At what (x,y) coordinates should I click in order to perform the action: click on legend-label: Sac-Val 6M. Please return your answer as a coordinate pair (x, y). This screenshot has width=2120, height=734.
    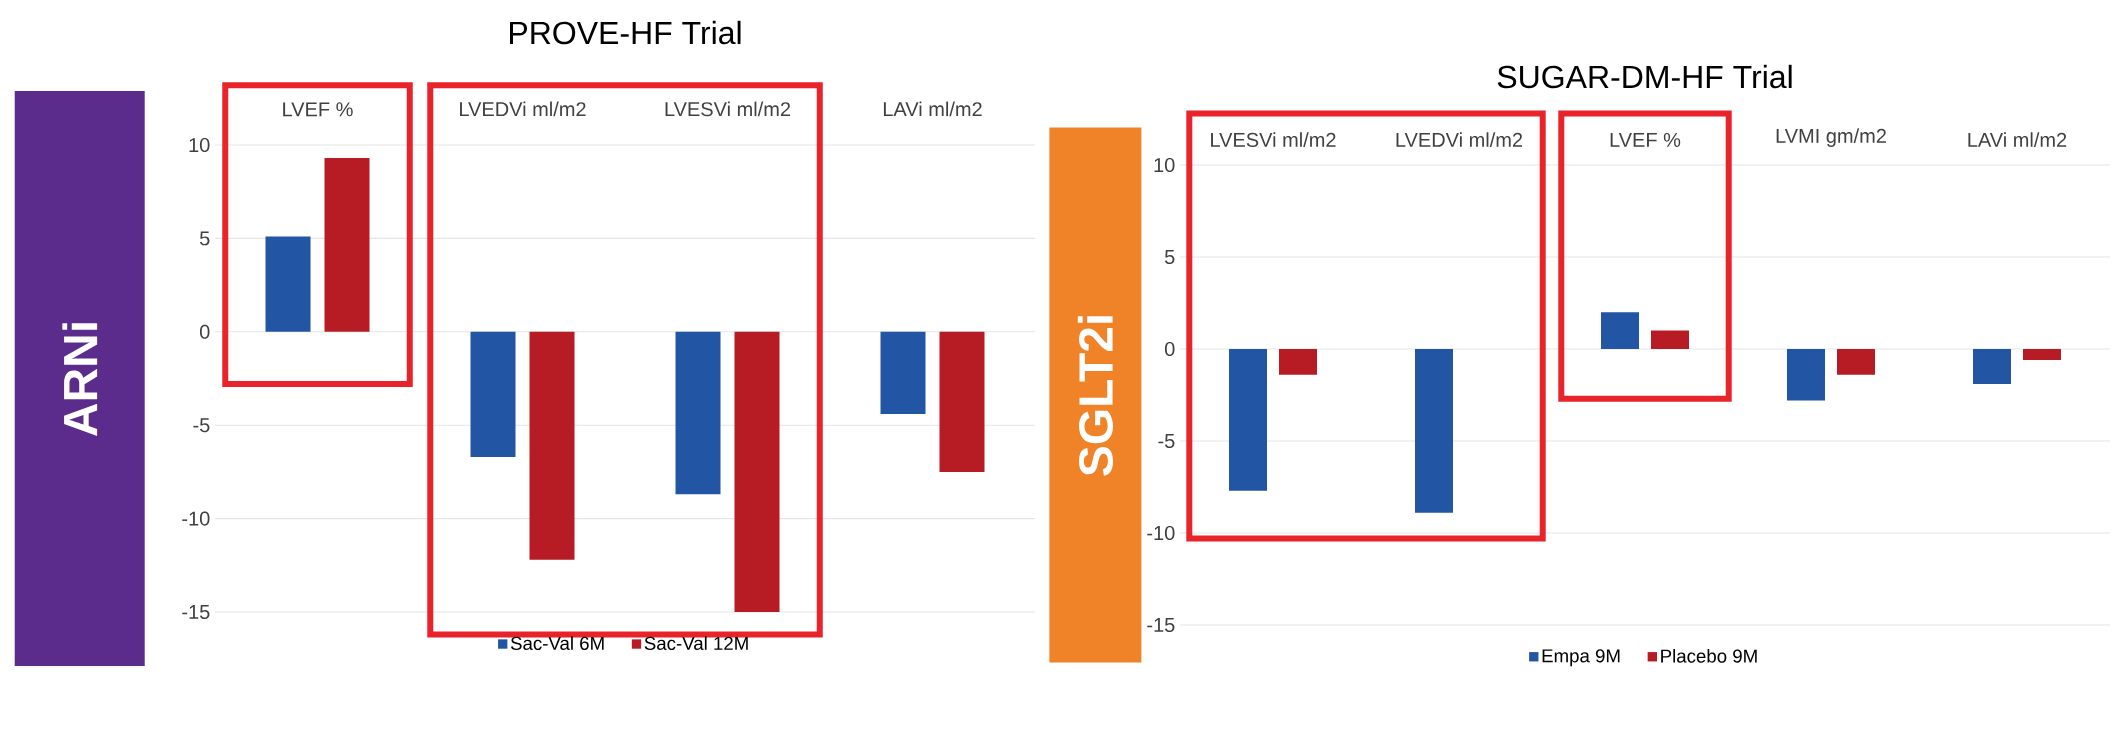
    Looking at the image, I should click on (557, 643).